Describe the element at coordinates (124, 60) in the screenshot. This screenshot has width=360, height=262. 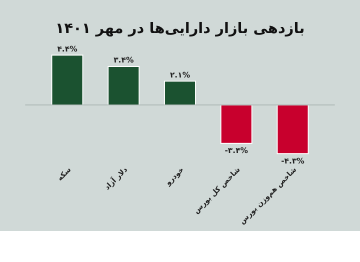
I see `data-label: ۳.۴%` at that location.